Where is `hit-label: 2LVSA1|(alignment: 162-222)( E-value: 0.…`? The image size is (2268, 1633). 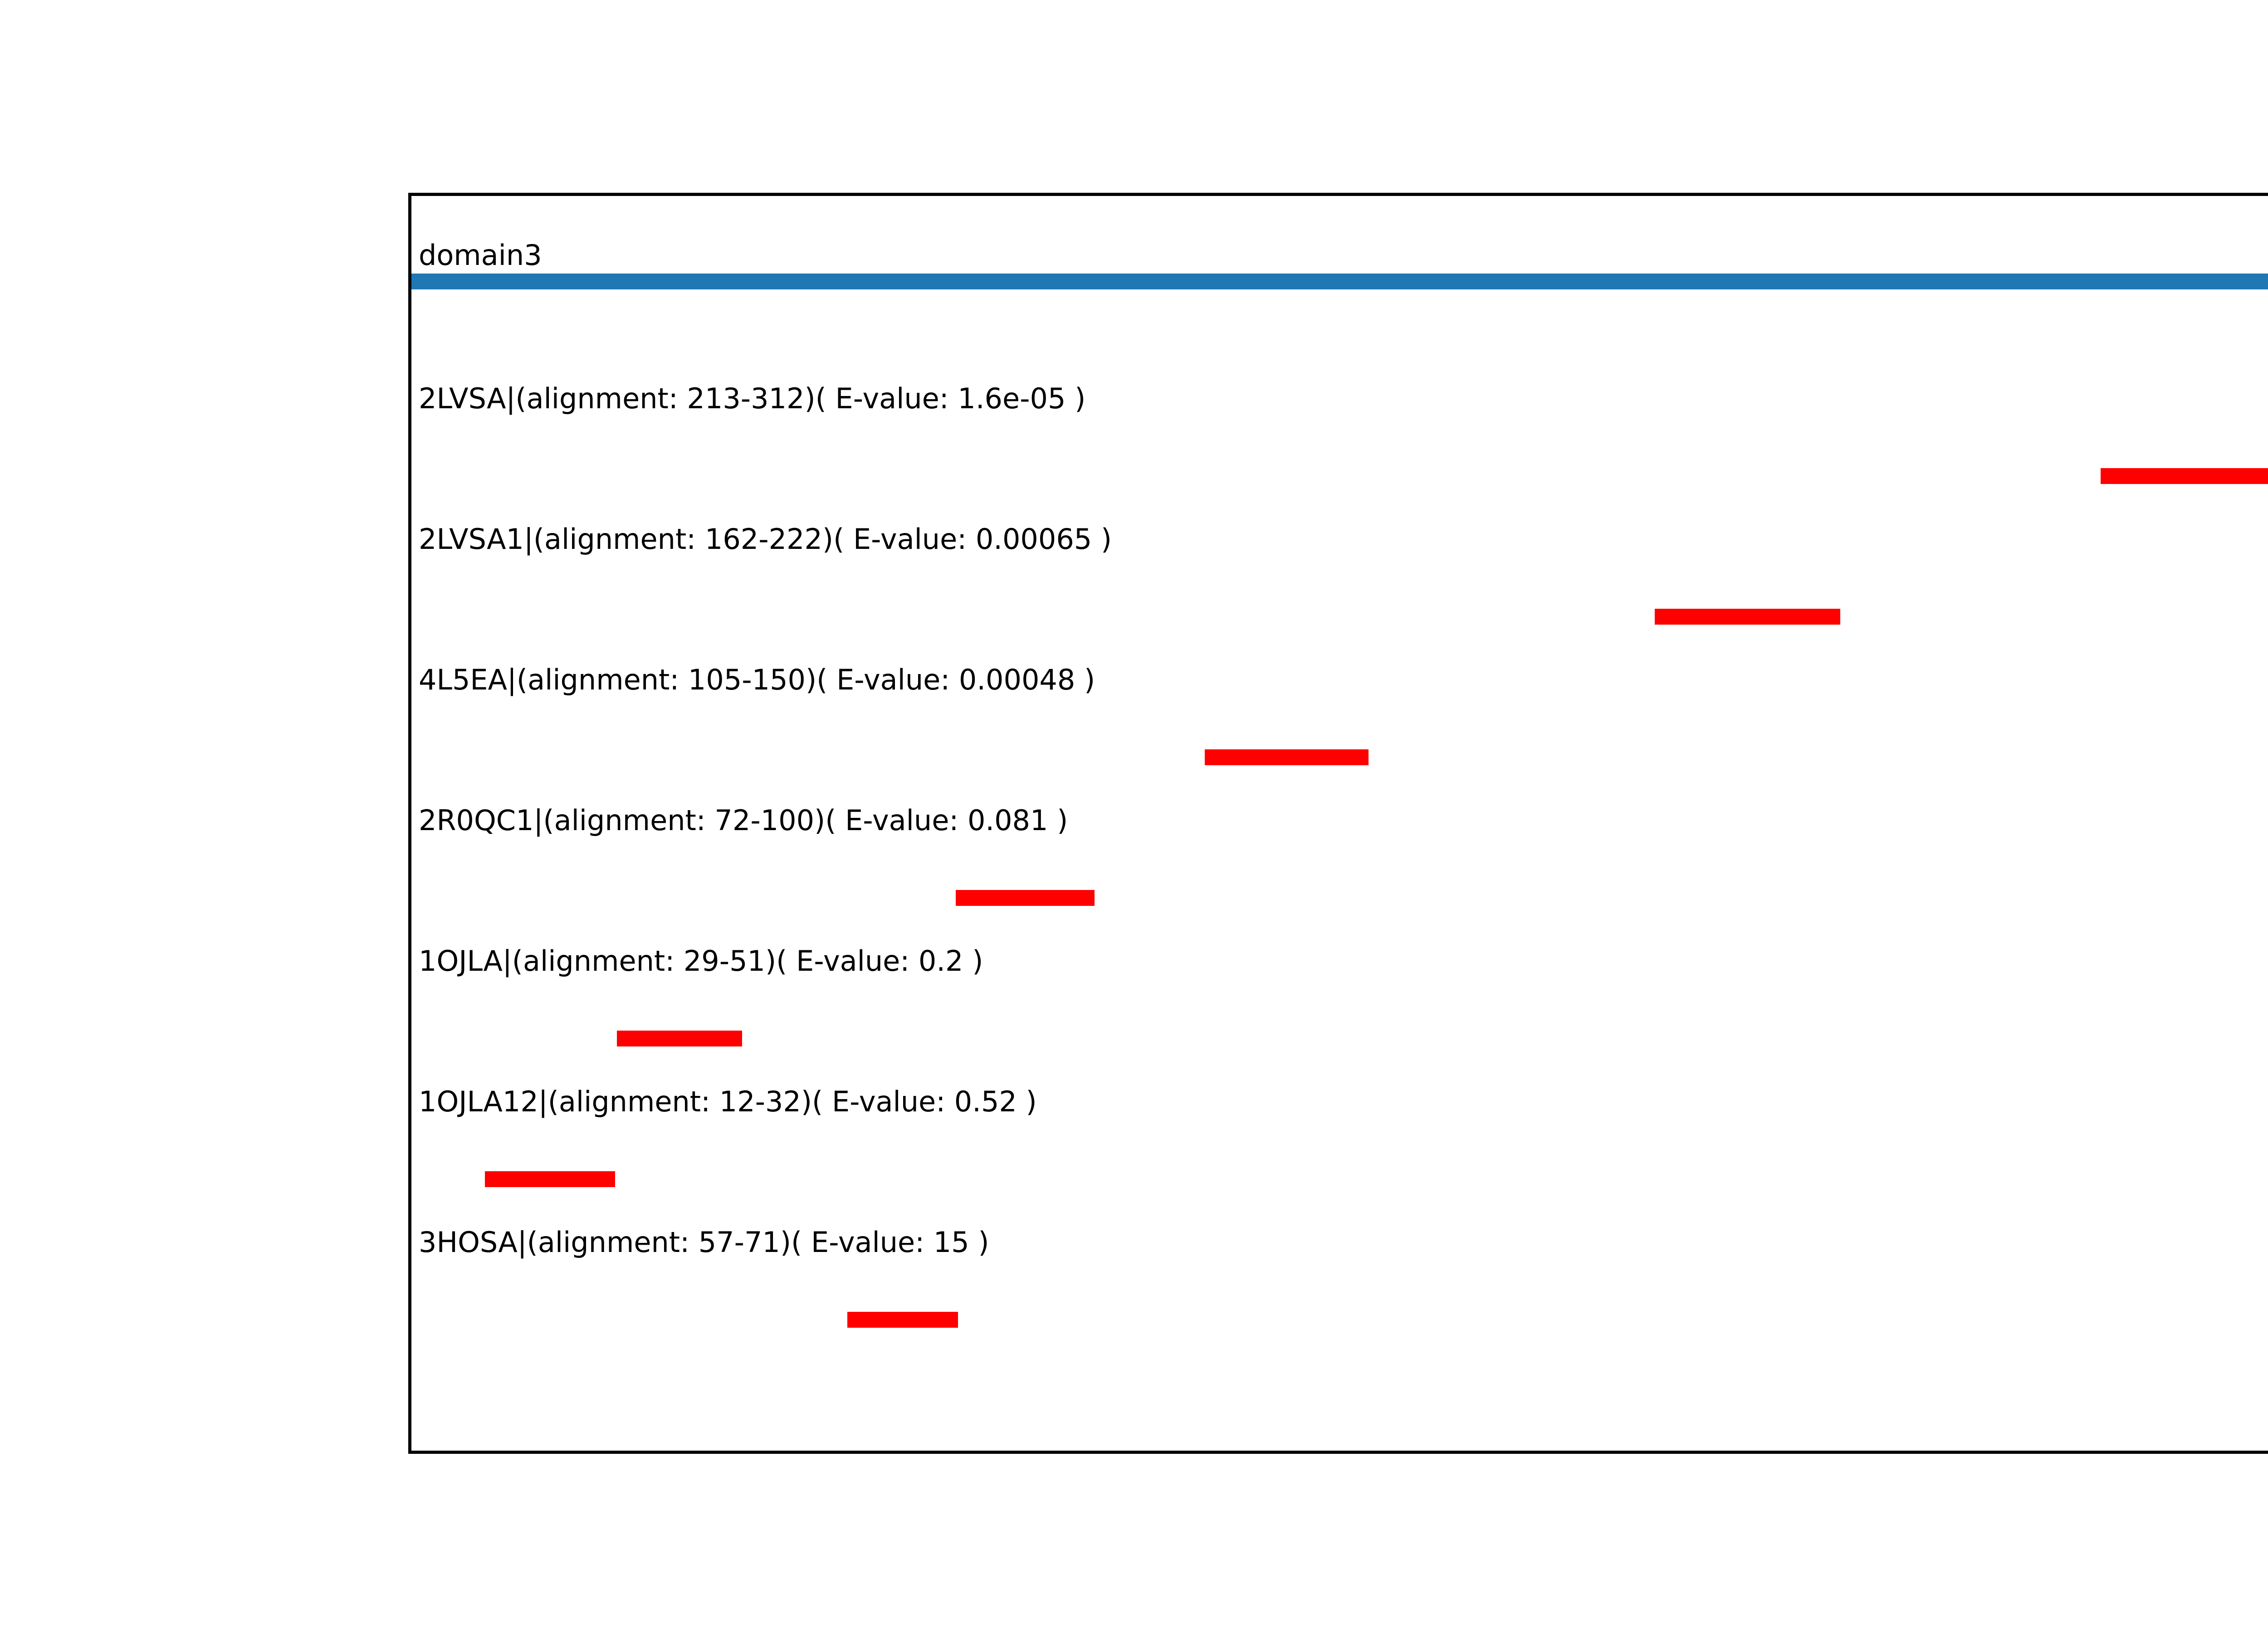 hit-label: 2LVSA1|(alignment: 162-222)( E-value: 0.… is located at coordinates (765, 539).